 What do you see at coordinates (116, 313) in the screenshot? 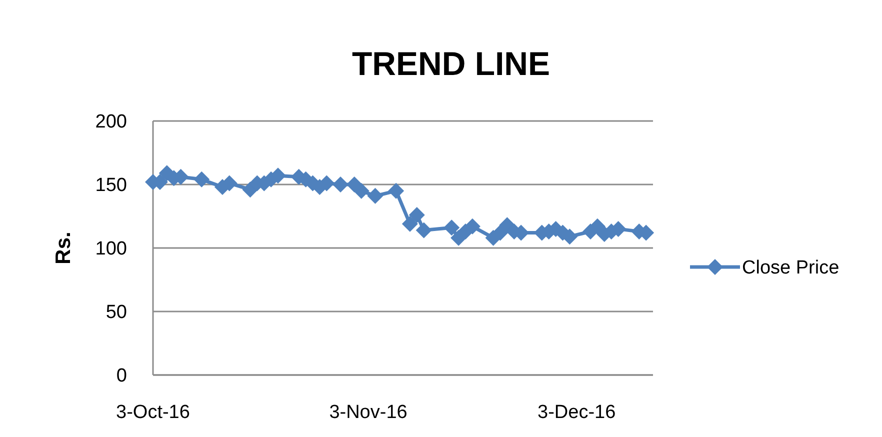
I see `y-tick-label: 50` at bounding box center [116, 313].